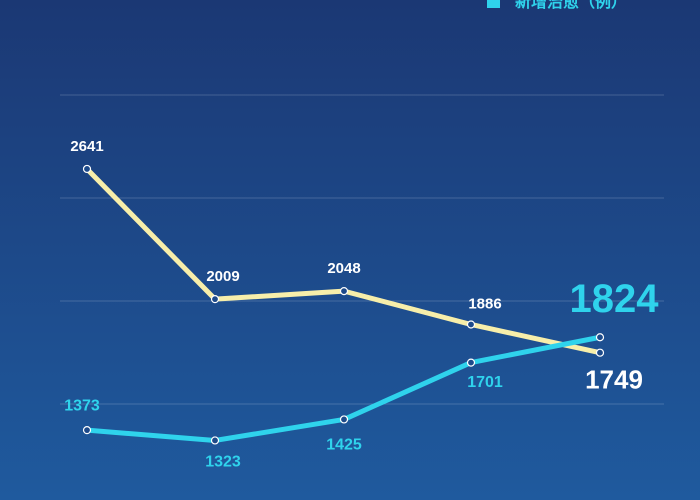 This screenshot has height=500, width=700. What do you see at coordinates (571, 5) in the screenshot?
I see `legend-label: 新增治愈（例）` at bounding box center [571, 5].